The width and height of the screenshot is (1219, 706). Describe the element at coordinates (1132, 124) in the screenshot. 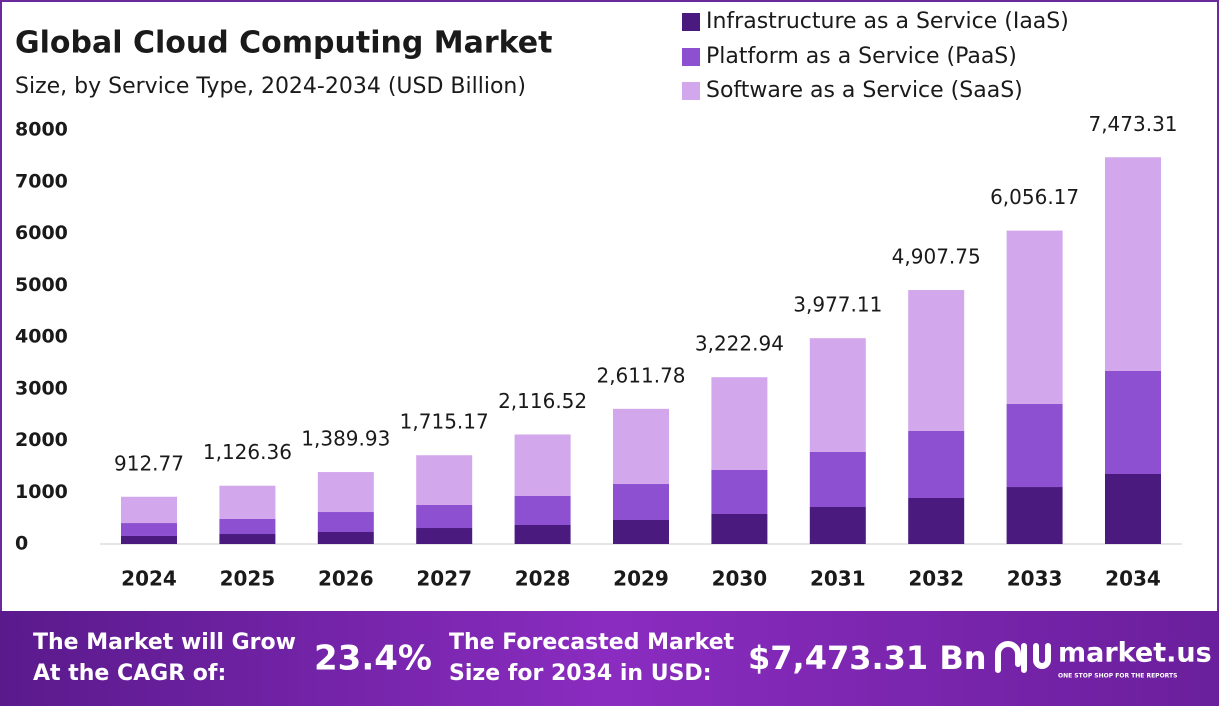

I see `total-label: 7,473.31` at that location.